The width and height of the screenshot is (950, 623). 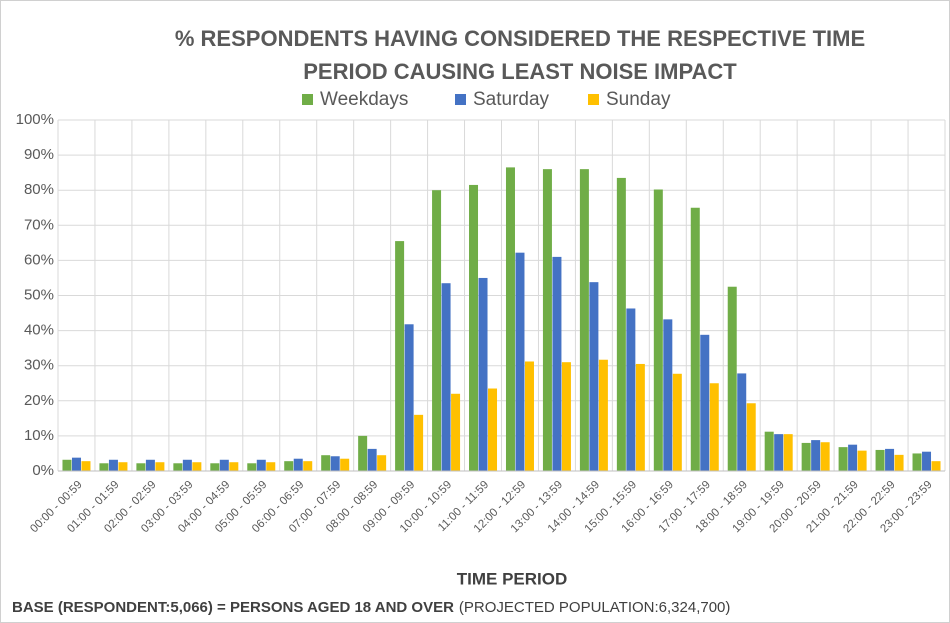 I want to click on y-tick-label: 0%, so click(x=43, y=470).